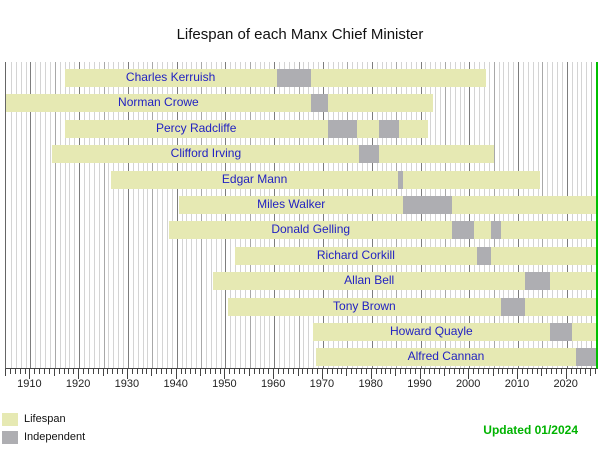 The height and width of the screenshot is (450, 600). Describe the element at coordinates (387, 205) in the screenshot. I see `lifespan-bar: Miles Walker` at that location.